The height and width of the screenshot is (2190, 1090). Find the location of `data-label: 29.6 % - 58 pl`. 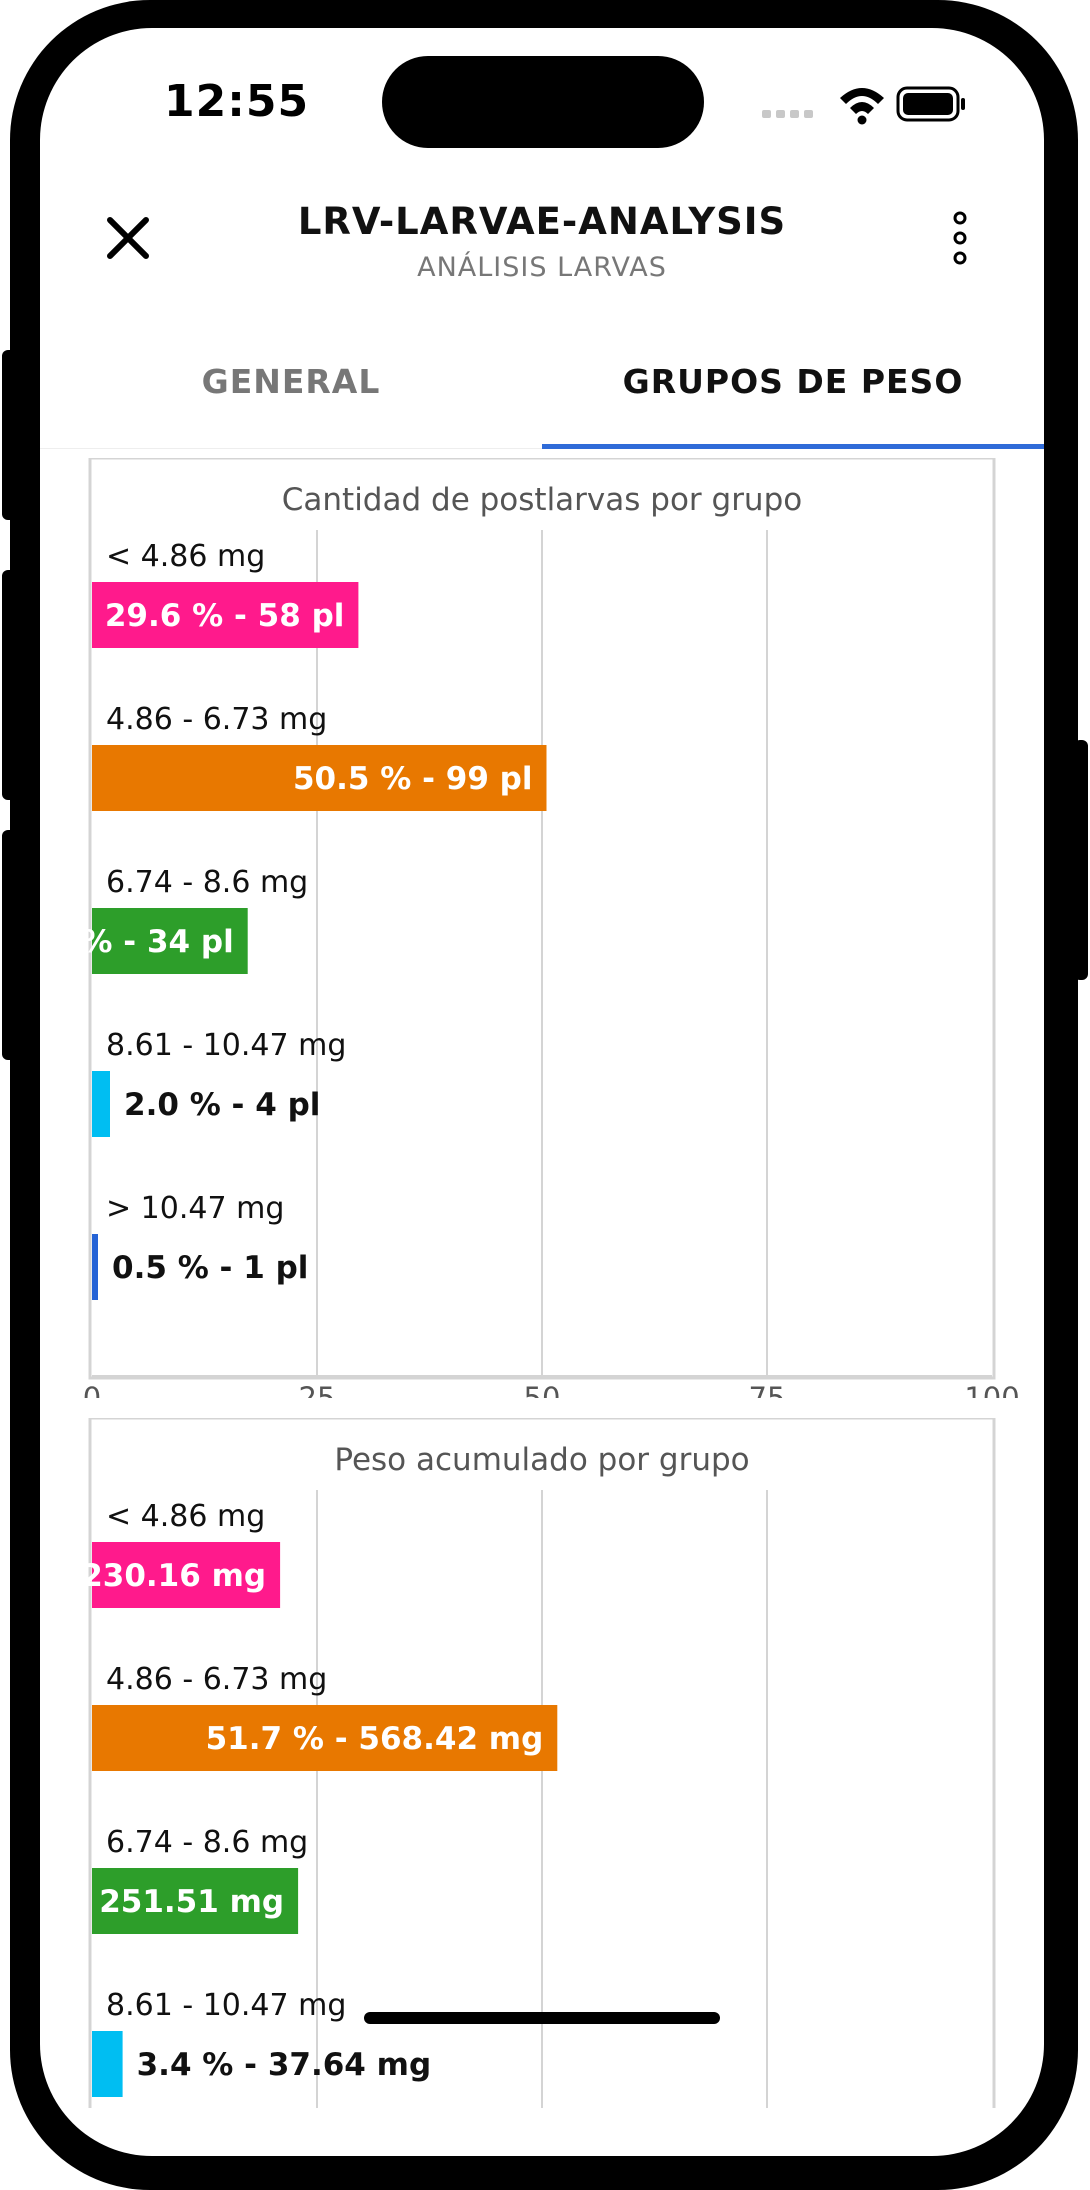

data-label: 29.6 % - 58 pl is located at coordinates (225, 616).